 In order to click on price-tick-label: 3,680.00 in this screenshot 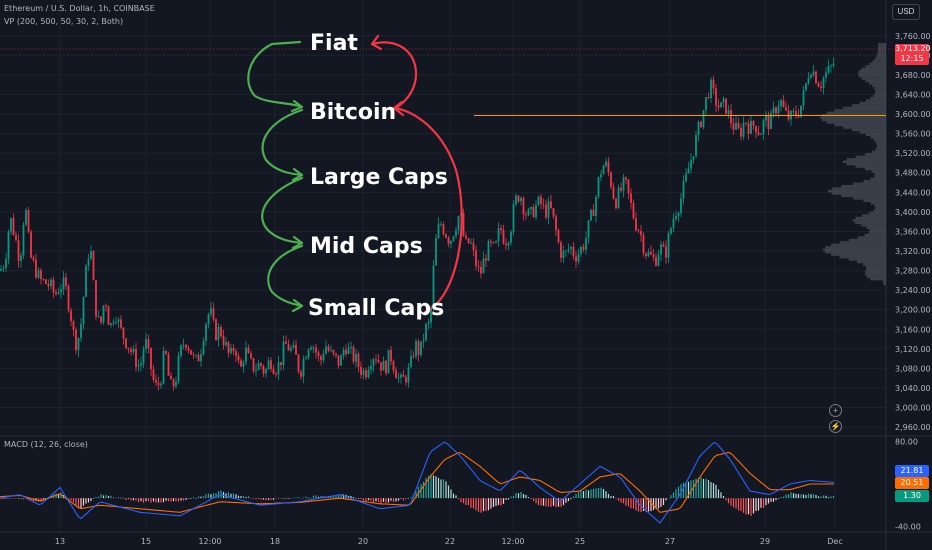, I will do `click(913, 75)`.